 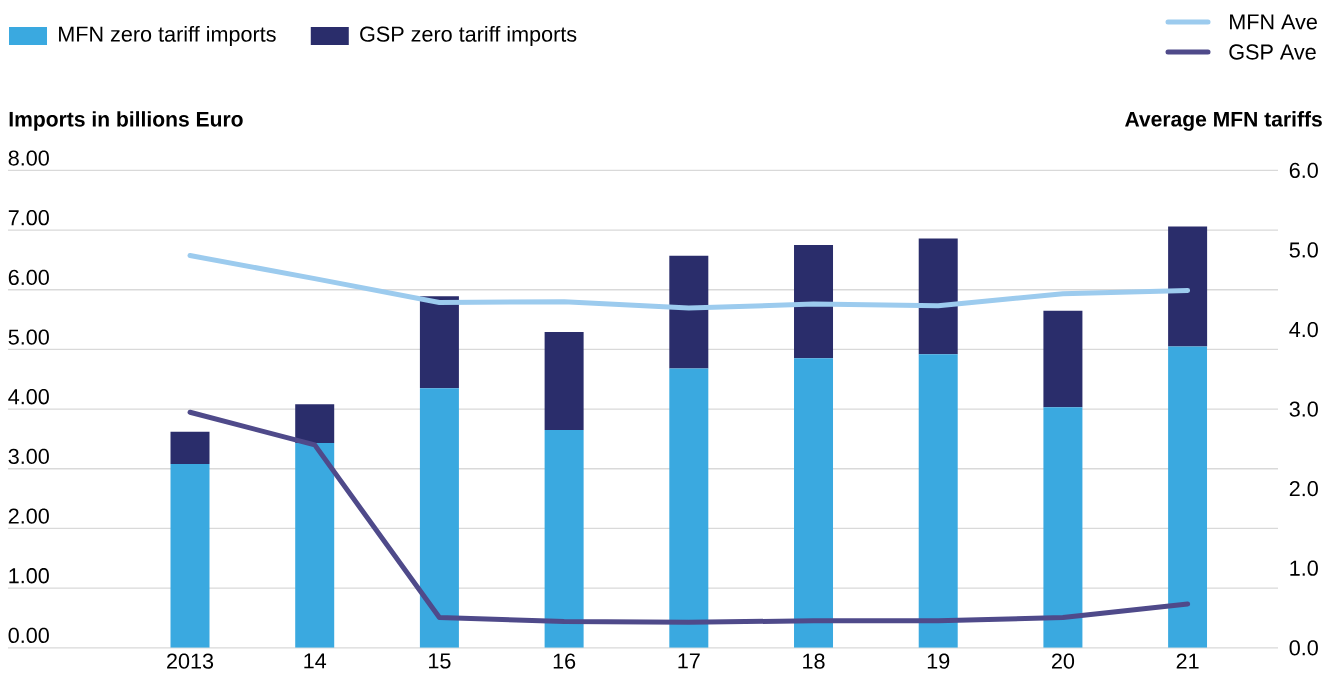 I want to click on x-tick-label: 16, so click(x=564, y=661).